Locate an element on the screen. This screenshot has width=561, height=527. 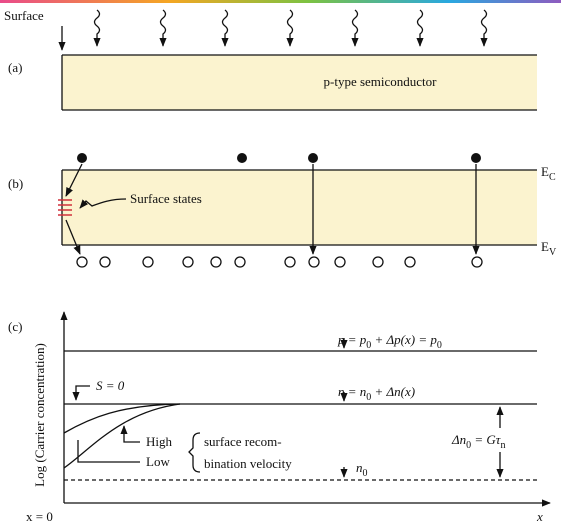
high-label: High is located at coordinates (159, 441).